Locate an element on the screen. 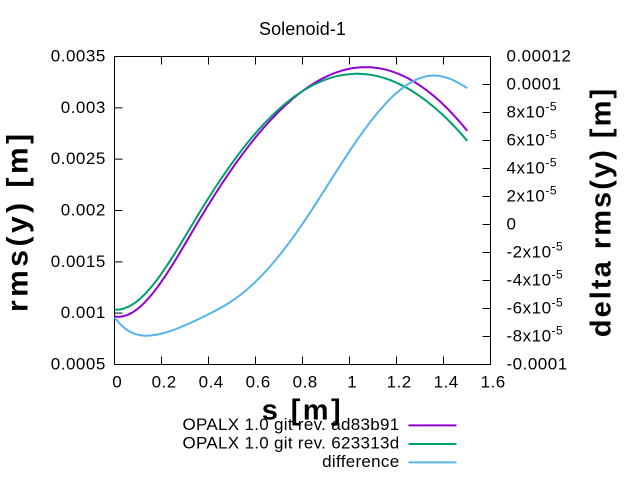  svg-text: -2x10⁻⁵ is located at coordinates (535, 251).